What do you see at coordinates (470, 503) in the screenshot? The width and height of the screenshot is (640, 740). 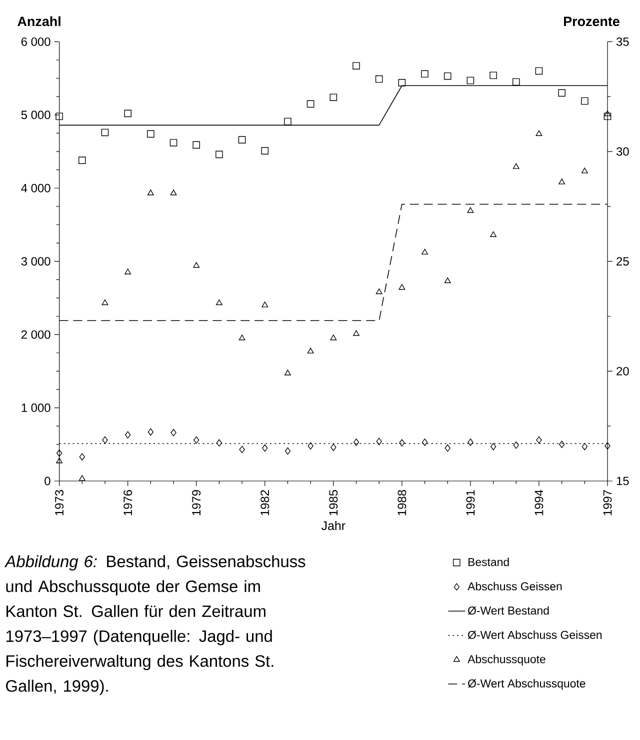 I see `x-tick-label: 1991` at bounding box center [470, 503].